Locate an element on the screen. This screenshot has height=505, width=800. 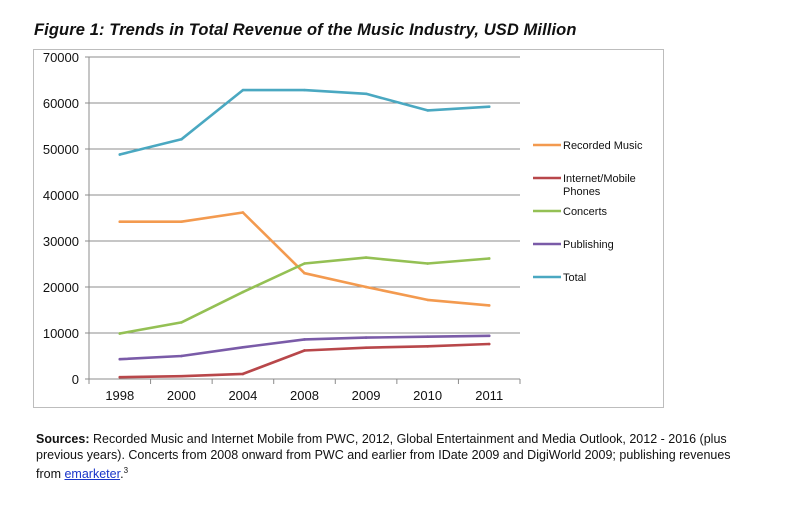
legend-item-publishing: Publishing is located at coordinates (573, 245).